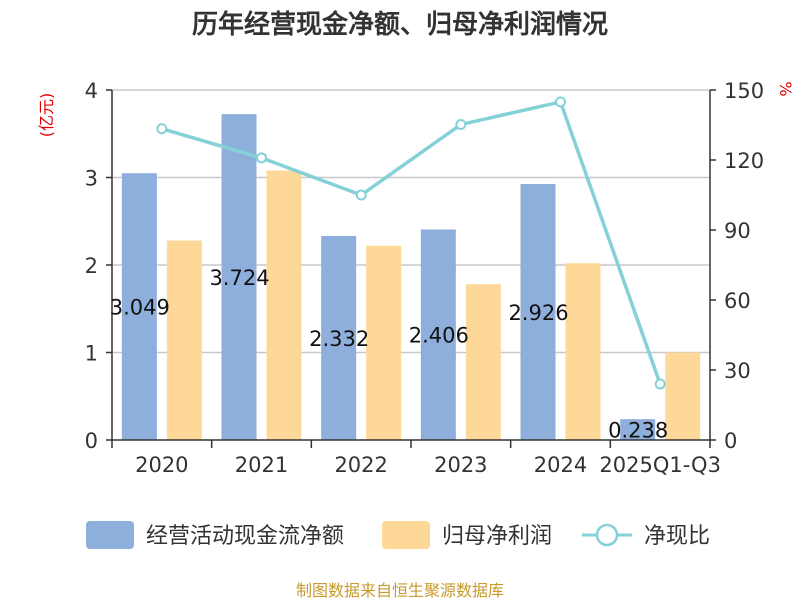 This screenshot has width=800, height=600. I want to click on right-axis-tick-label: 90, so click(737, 231).